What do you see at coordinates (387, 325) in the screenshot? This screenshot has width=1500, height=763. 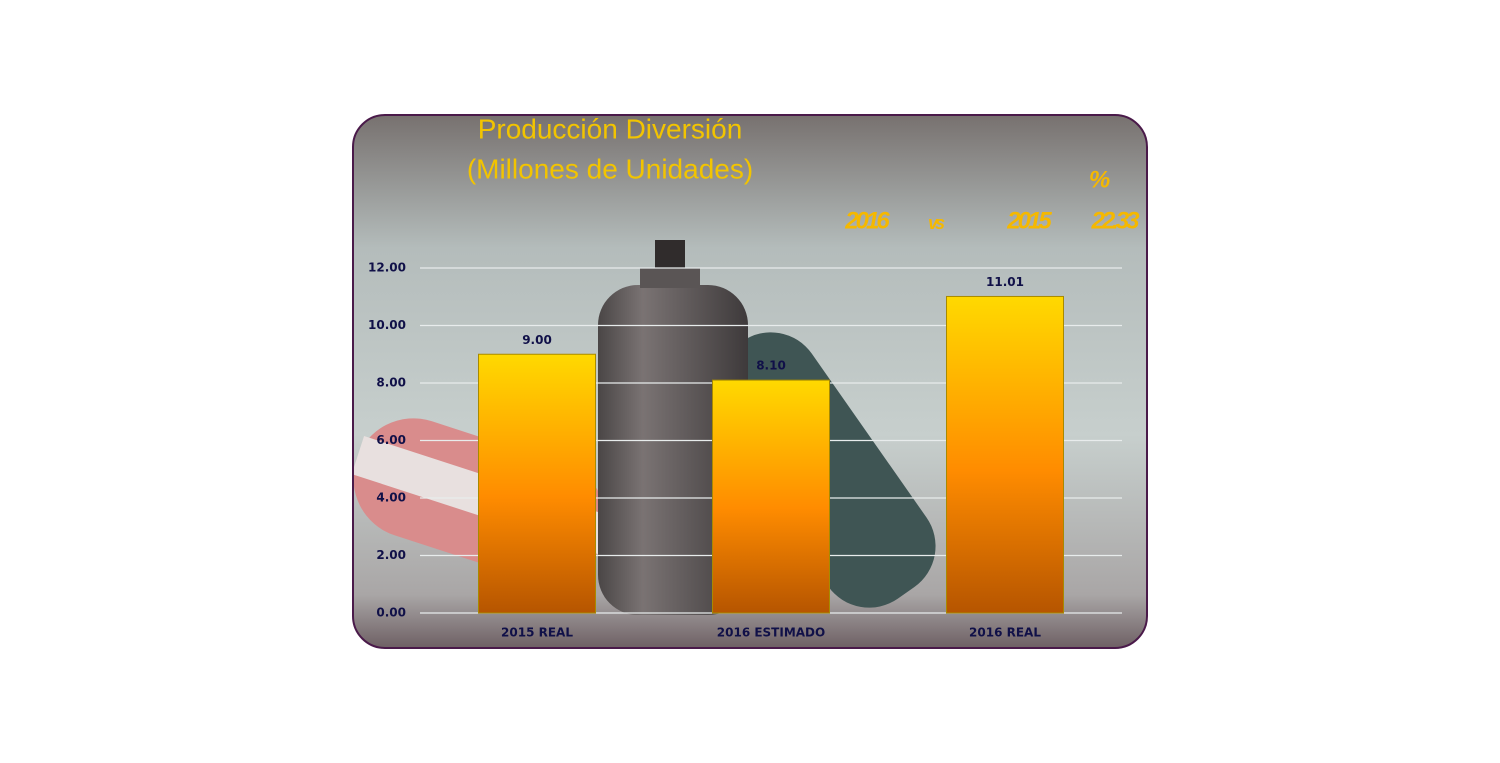 I see `y-tick-label: 10.00` at bounding box center [387, 325].